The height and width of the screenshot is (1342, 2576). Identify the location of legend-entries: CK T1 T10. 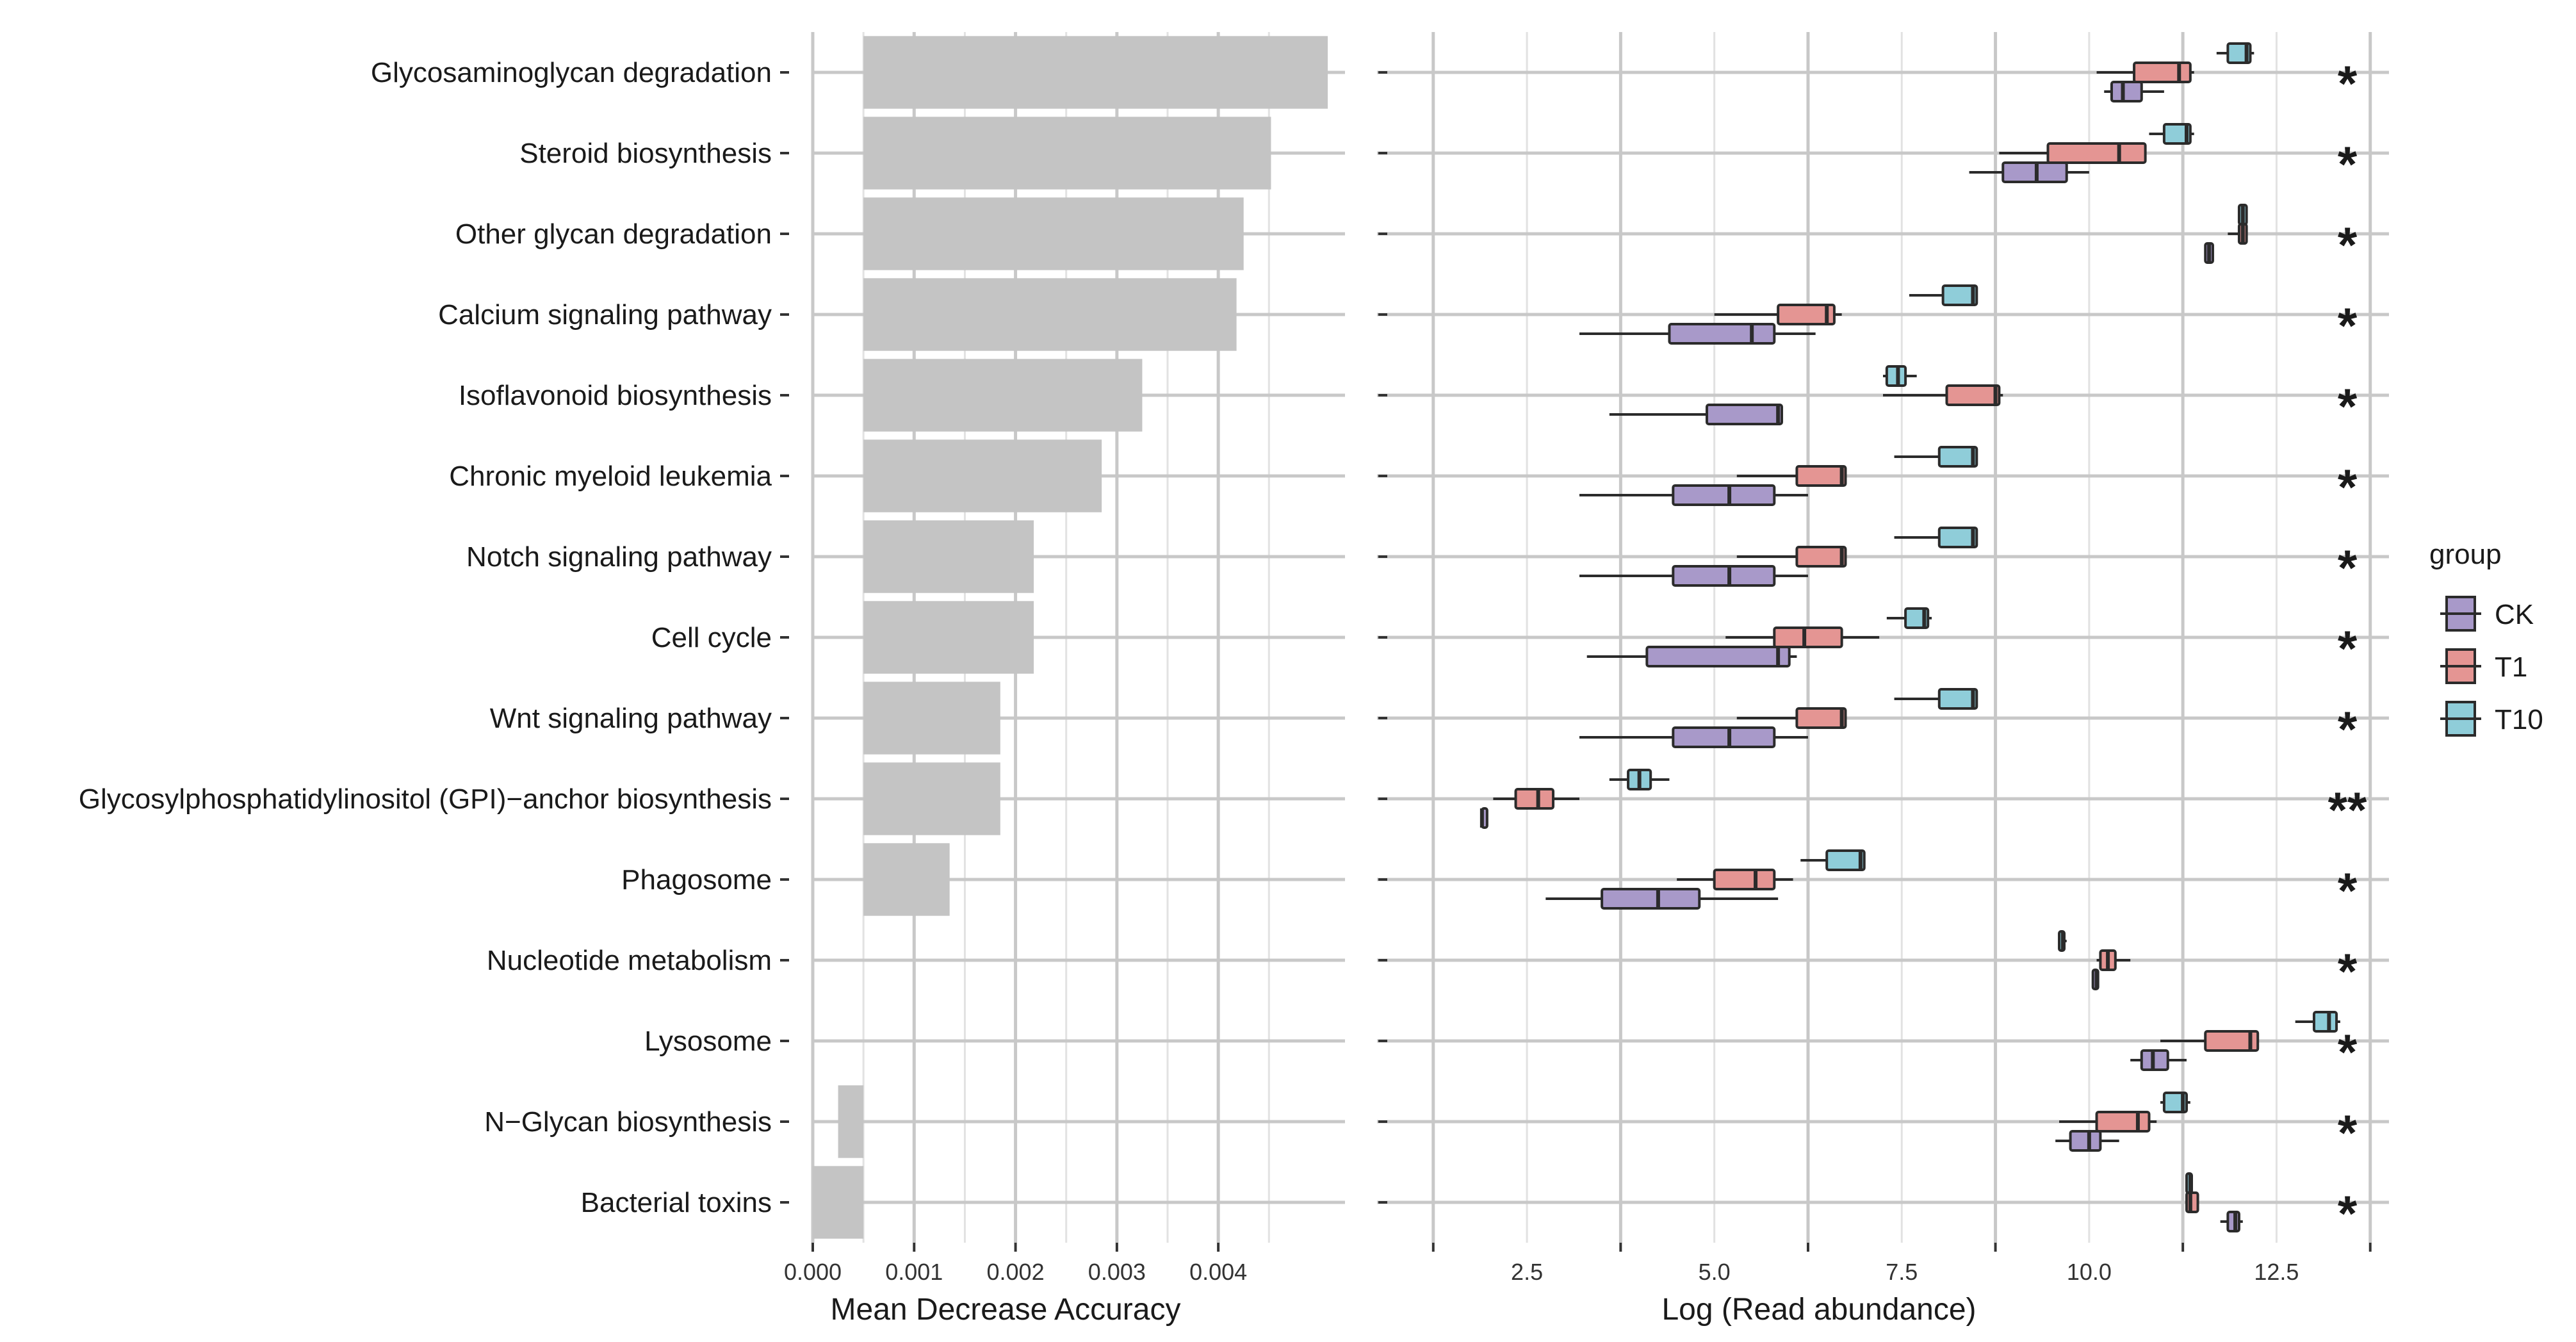
(2491, 667).